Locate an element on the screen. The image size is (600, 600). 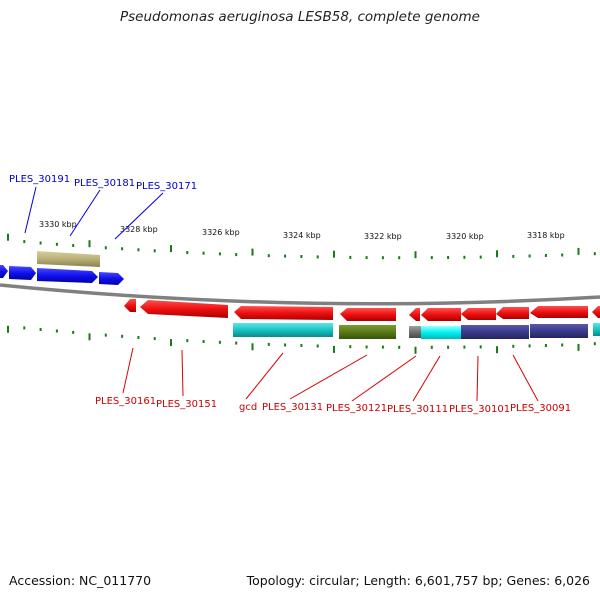
gene-label-ples-30161: PLES_30161 is located at coordinates (125, 401).